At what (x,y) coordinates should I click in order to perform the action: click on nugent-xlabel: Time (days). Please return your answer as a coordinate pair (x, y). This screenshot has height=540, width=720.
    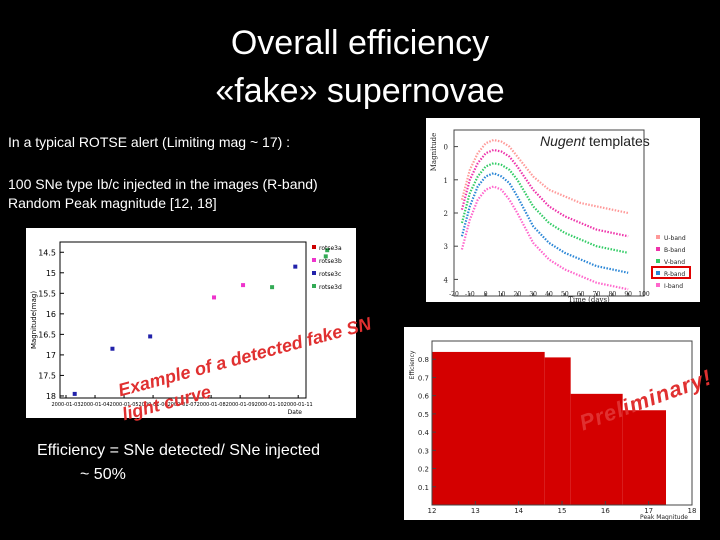
    Looking at the image, I should click on (589, 299).